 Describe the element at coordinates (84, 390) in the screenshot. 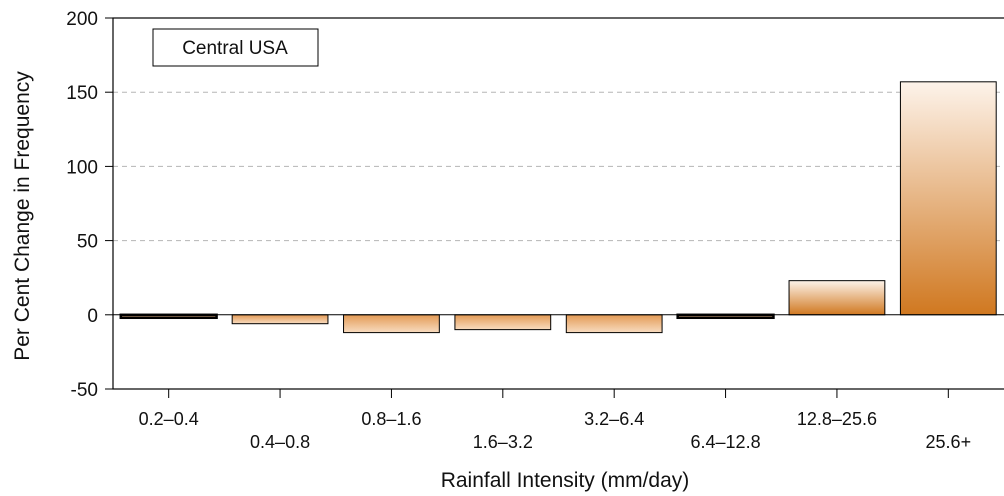

I see `y-tick-label: -50` at that location.